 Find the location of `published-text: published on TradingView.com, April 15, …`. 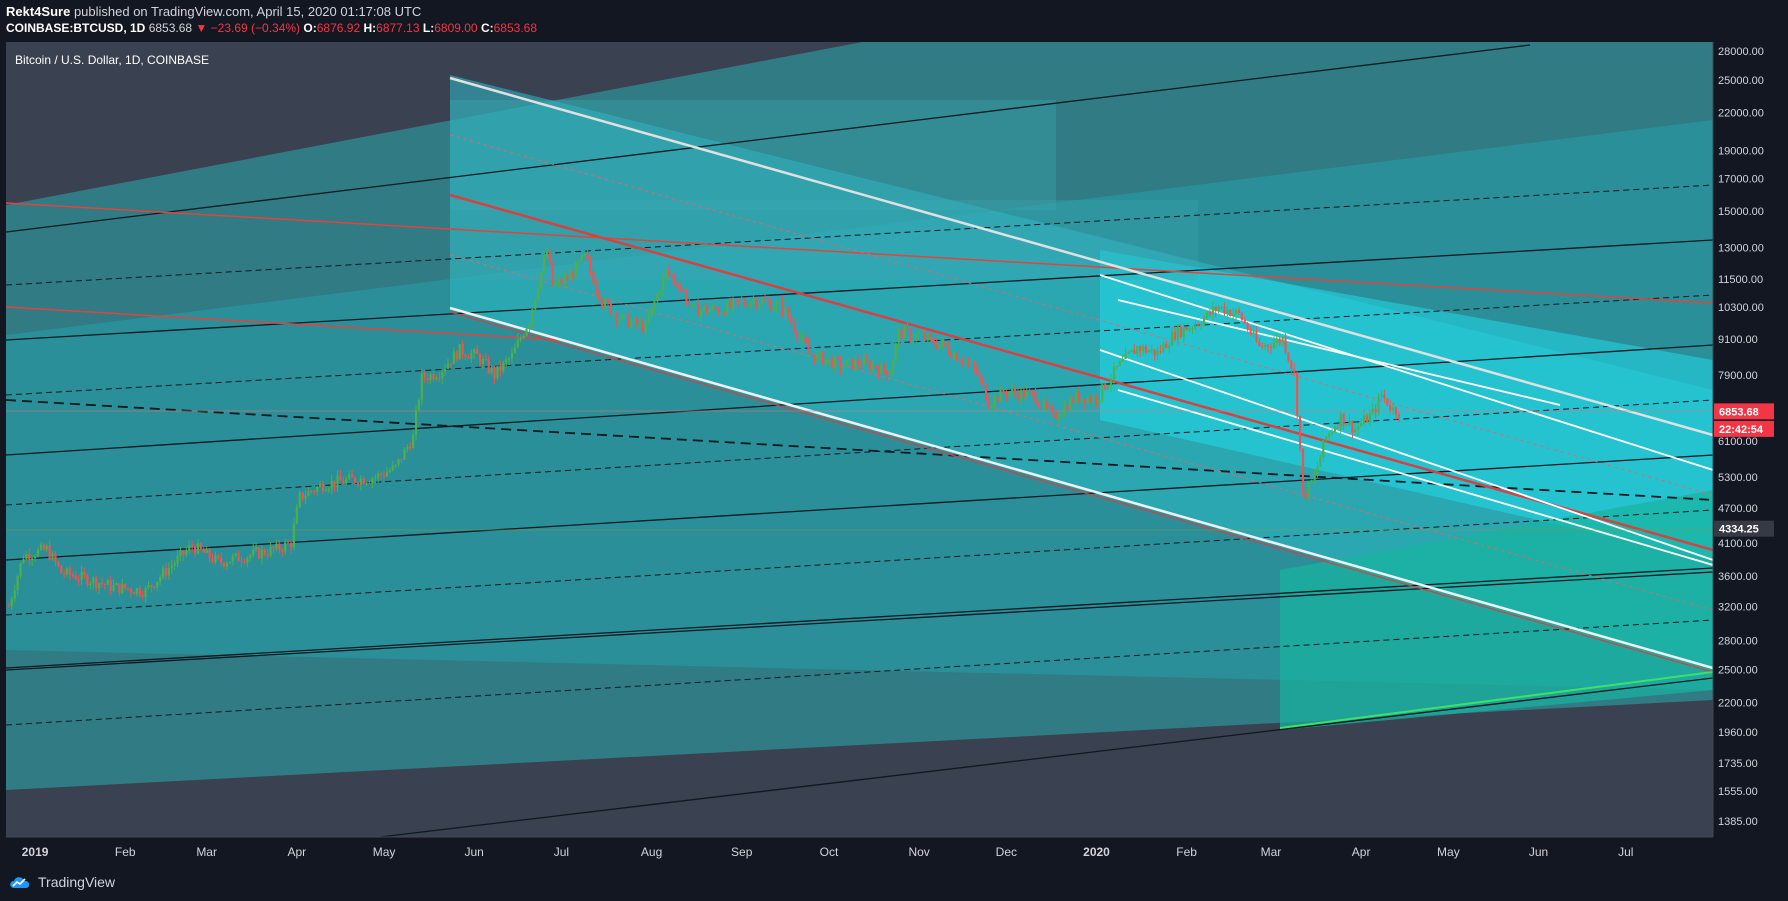

published-text: published on TradingView.com, April 15, … is located at coordinates (247, 11).